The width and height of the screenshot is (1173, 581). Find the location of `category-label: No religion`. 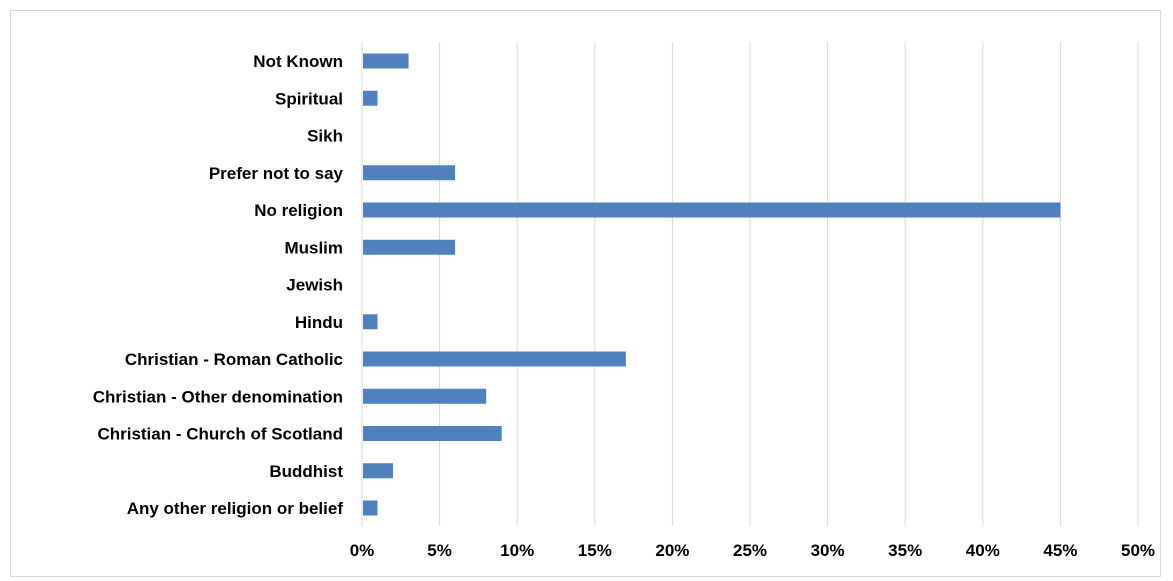

category-label: No religion is located at coordinates (298, 210).